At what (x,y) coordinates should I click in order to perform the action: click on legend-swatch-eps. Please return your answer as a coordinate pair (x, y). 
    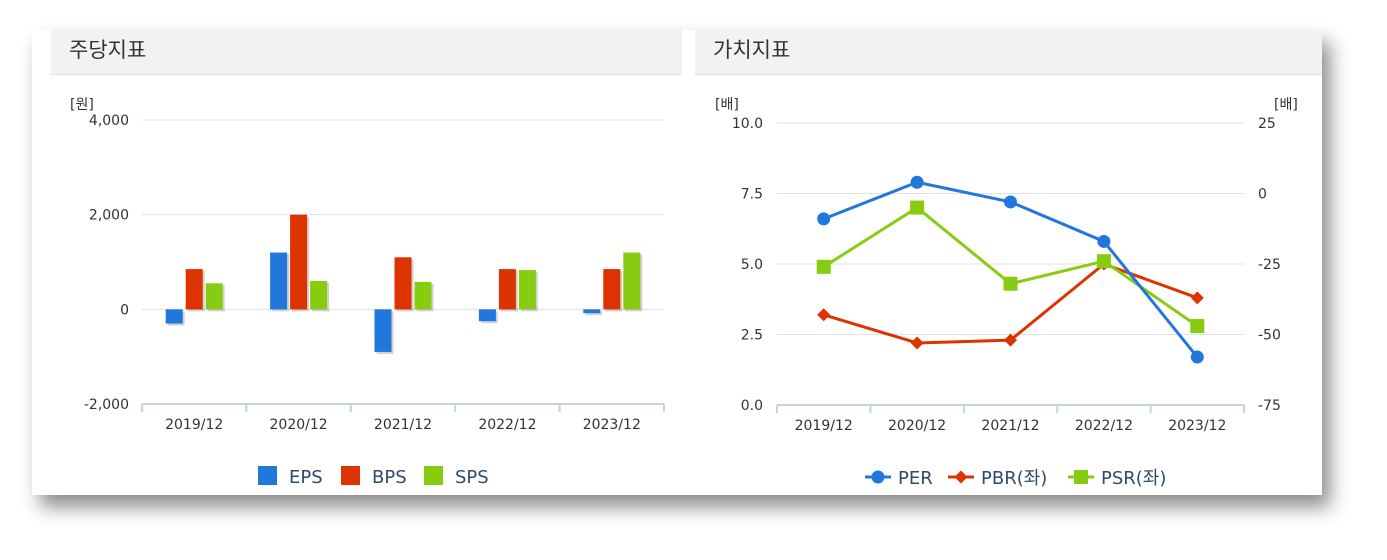
    Looking at the image, I should click on (267, 475).